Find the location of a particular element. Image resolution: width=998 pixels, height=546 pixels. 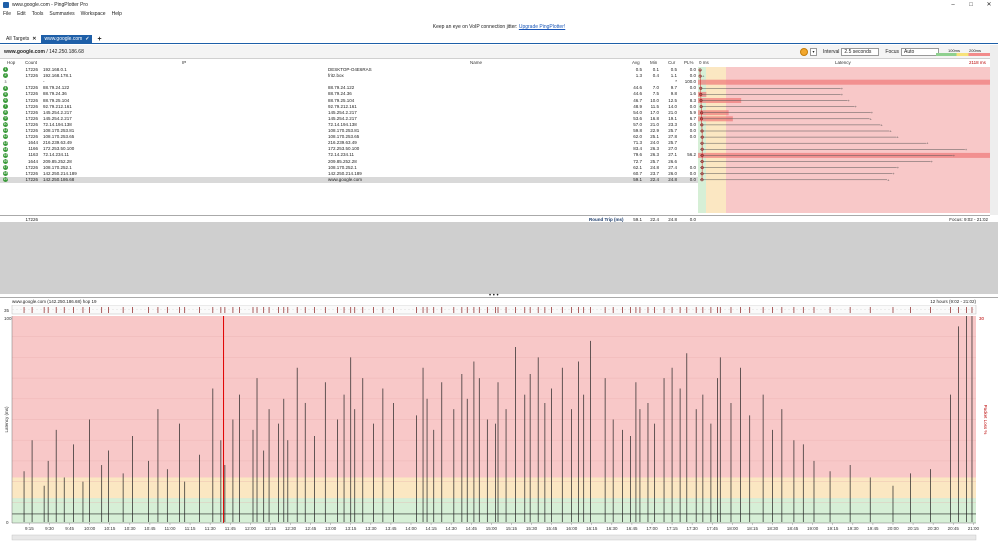

upgrade-link: Upgrade PingPlotter! is located at coordinates (542, 27).